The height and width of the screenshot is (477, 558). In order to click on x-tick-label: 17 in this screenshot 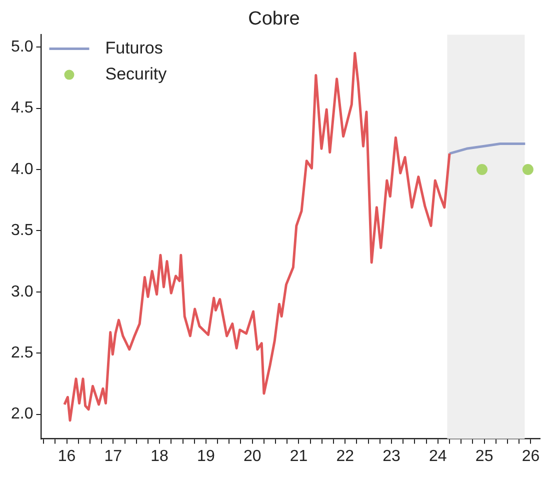, I will do `click(113, 456)`.